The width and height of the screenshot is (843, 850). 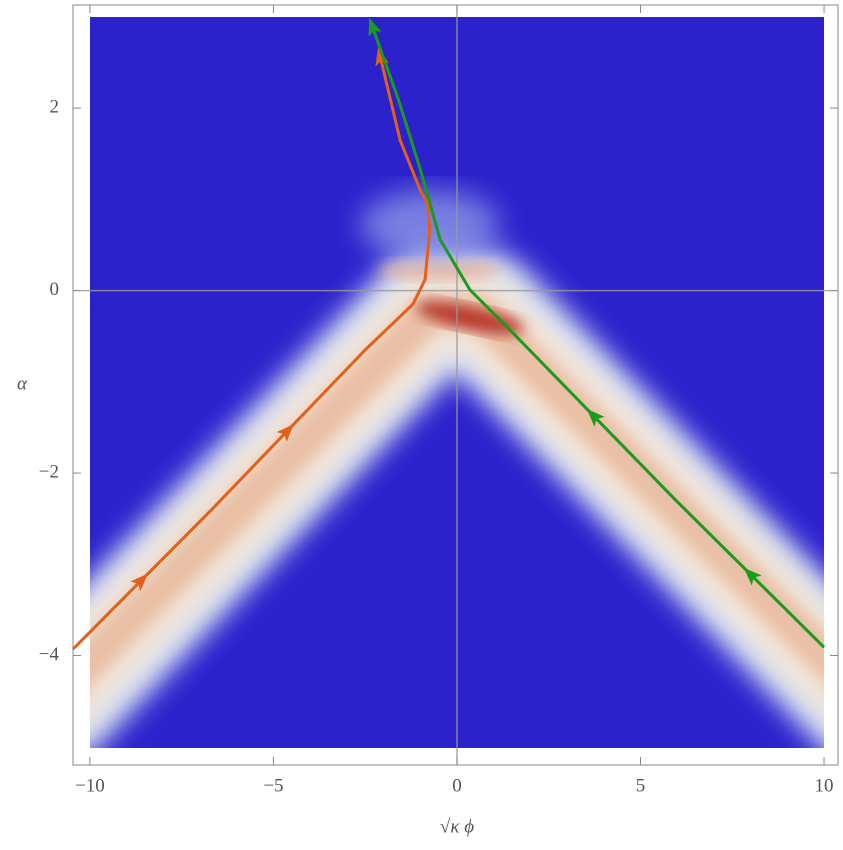 I want to click on x-tick-label: 5, so click(x=641, y=785).